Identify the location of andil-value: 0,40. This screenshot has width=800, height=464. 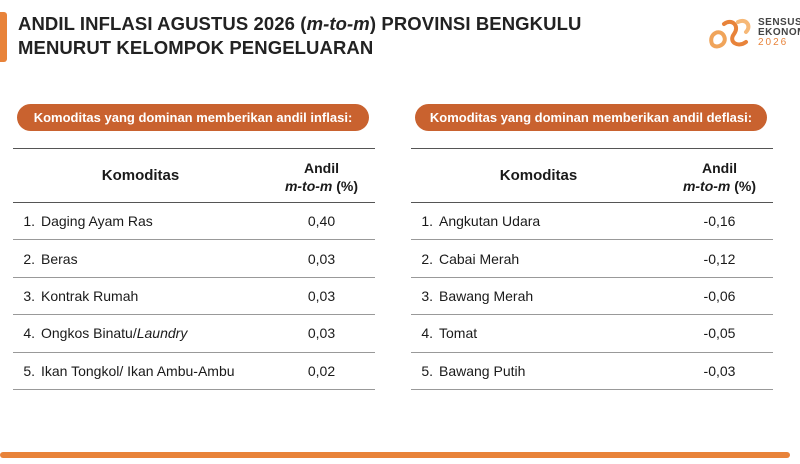
(321, 221).